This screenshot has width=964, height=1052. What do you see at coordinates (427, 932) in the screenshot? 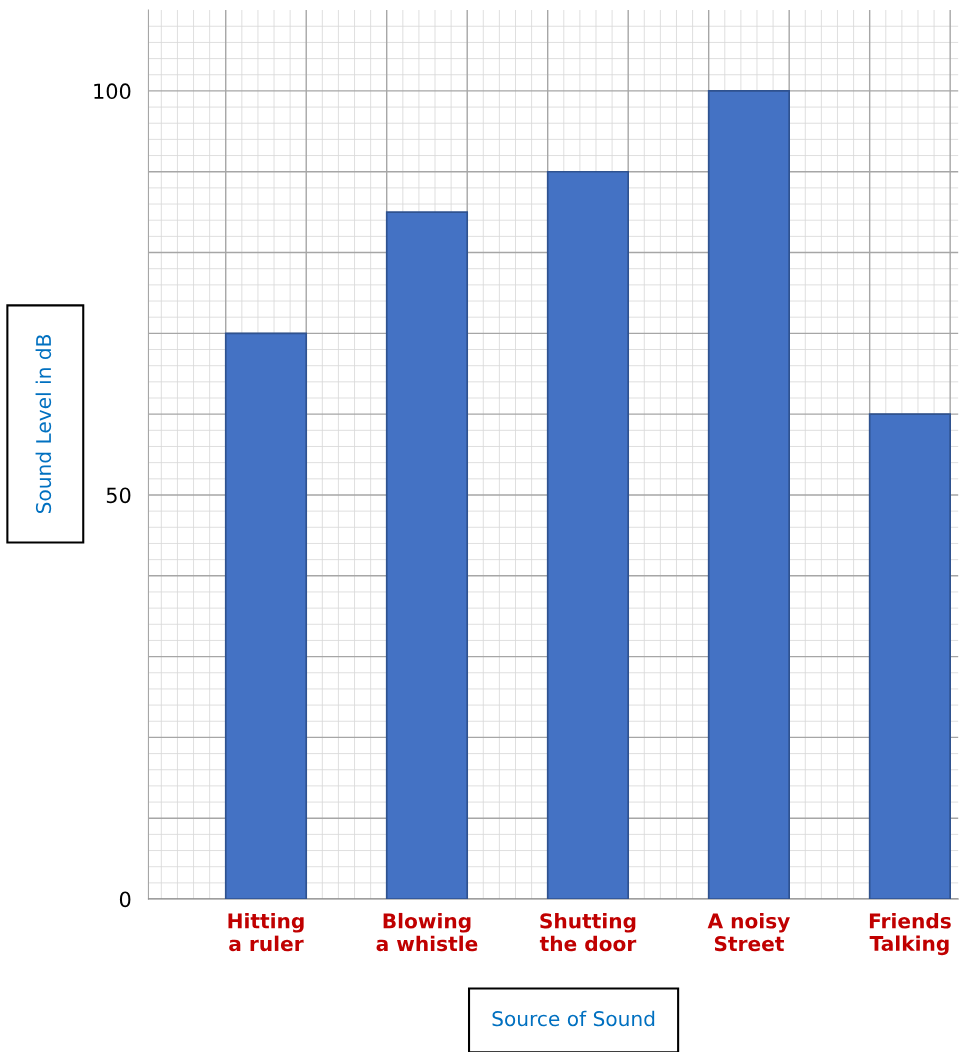
I see `x-tick-label: Blowing a whistle` at bounding box center [427, 932].